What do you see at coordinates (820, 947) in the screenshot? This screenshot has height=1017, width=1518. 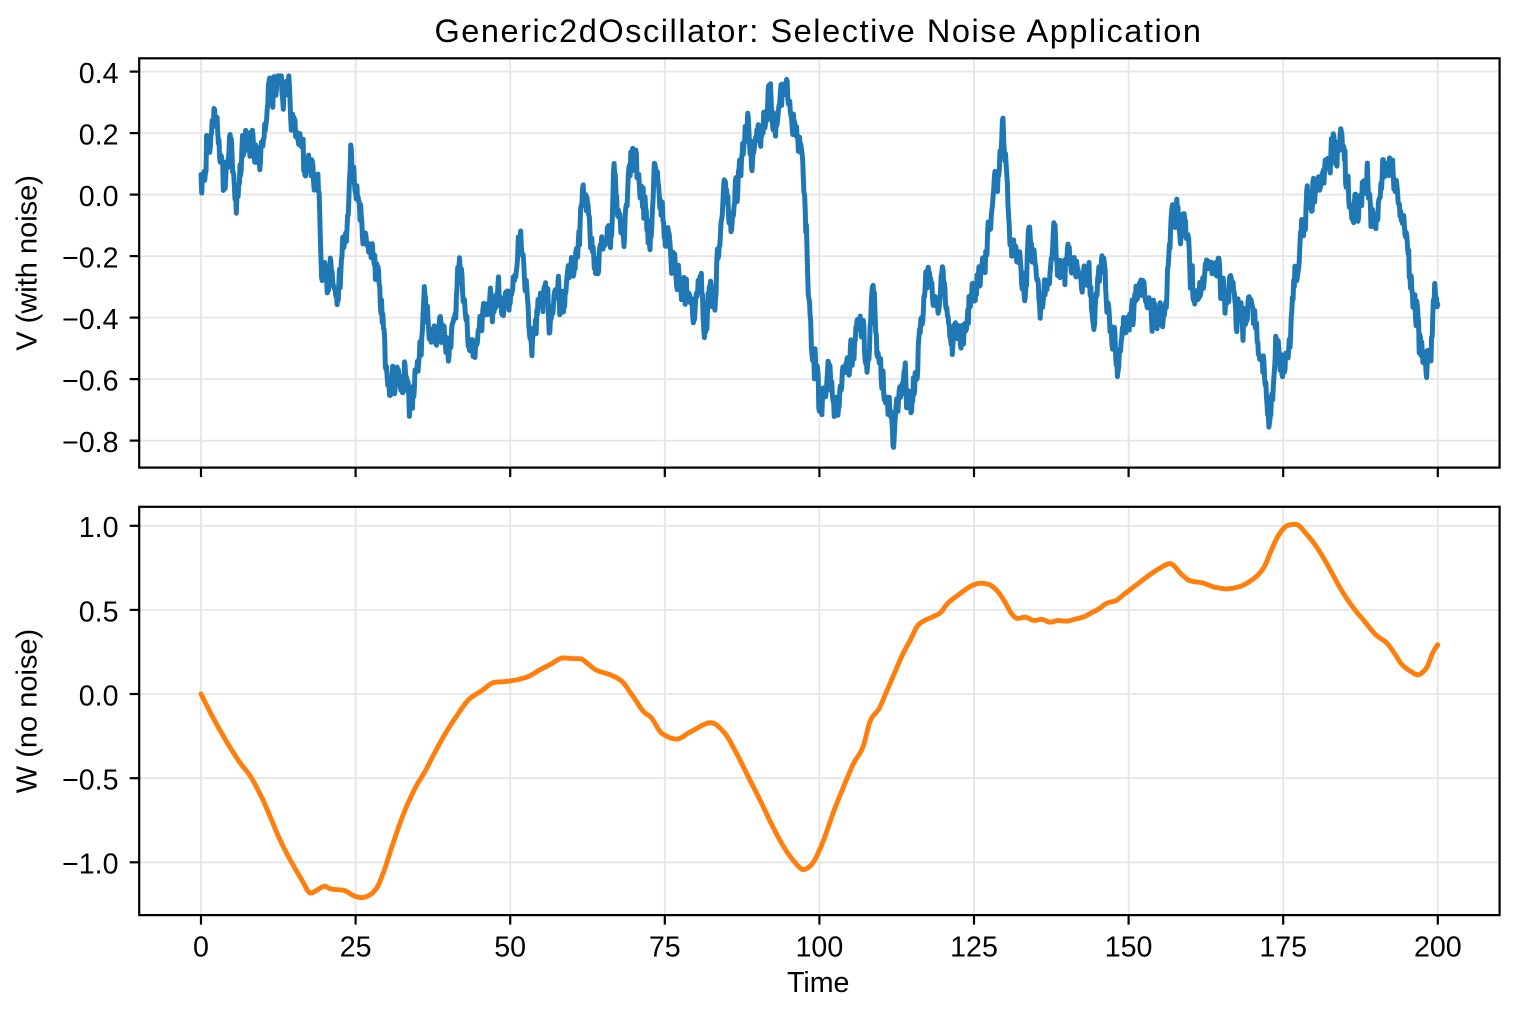 I see `svg-text: 100` at bounding box center [820, 947].